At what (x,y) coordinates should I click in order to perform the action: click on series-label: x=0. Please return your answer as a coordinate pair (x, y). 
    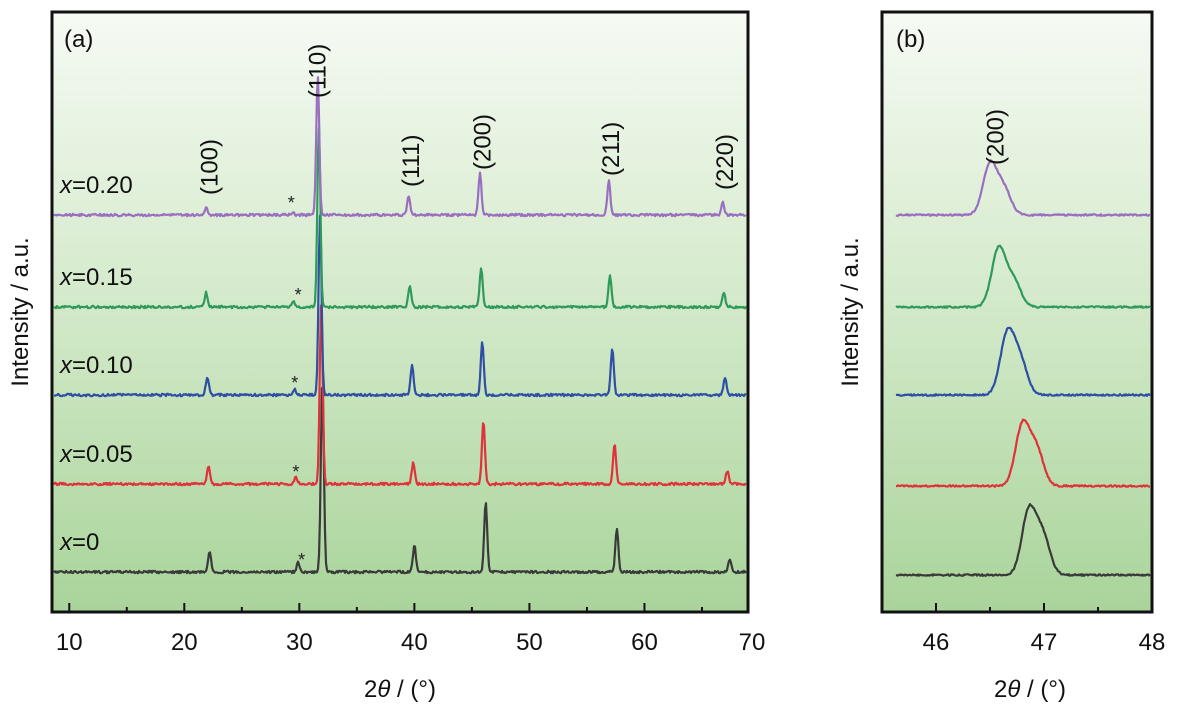
    Looking at the image, I should click on (79, 542).